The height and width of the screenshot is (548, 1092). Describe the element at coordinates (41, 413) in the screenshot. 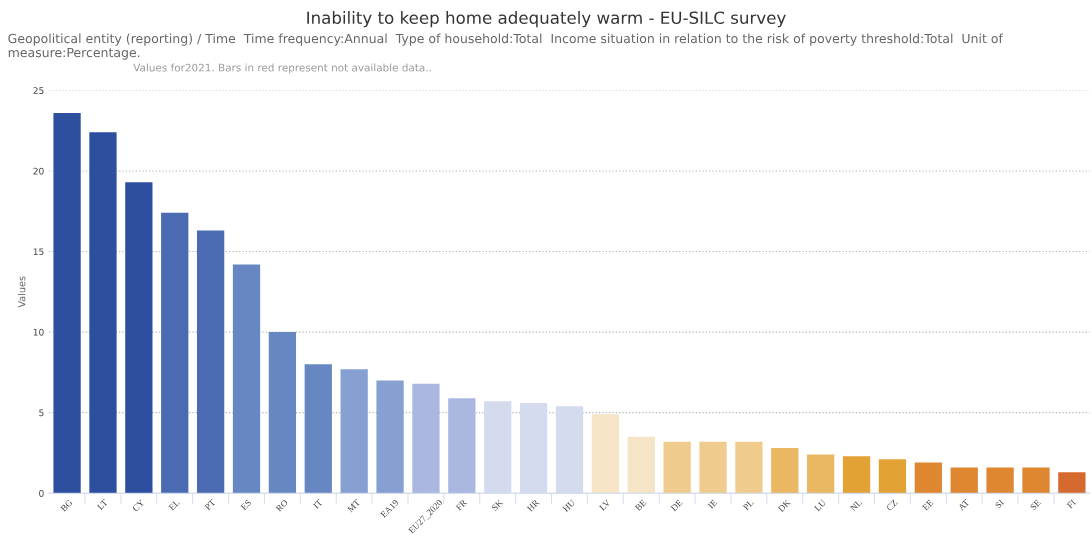

I see `y-tick-label: 5` at that location.